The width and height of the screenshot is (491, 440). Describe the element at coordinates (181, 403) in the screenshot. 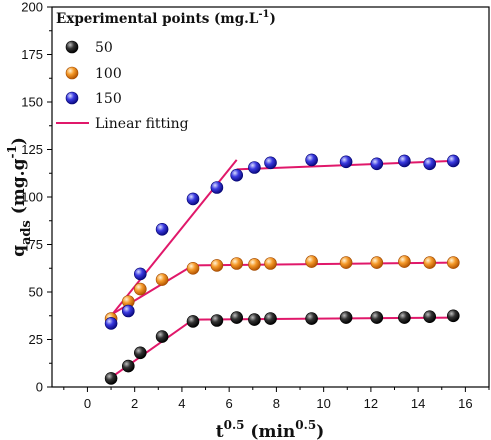

I see `x-tick-label: 4` at that location.